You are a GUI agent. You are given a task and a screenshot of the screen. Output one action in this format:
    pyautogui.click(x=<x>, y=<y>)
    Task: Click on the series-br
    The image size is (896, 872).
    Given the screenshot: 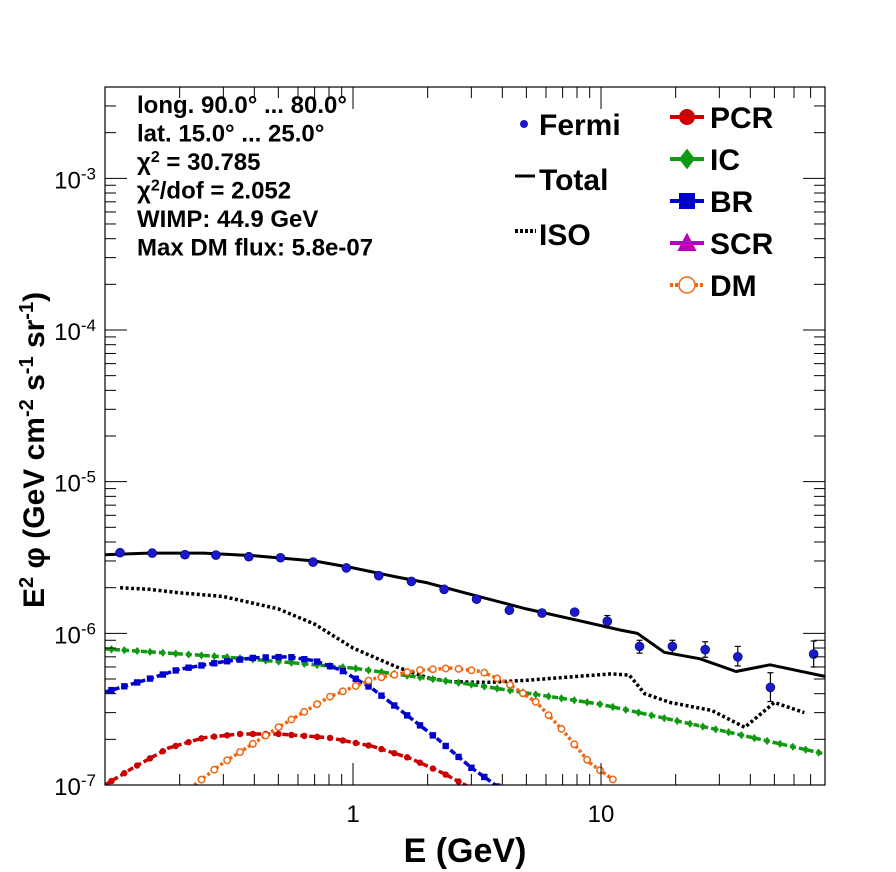 What is the action you would take?
    pyautogui.click(x=303, y=719)
    